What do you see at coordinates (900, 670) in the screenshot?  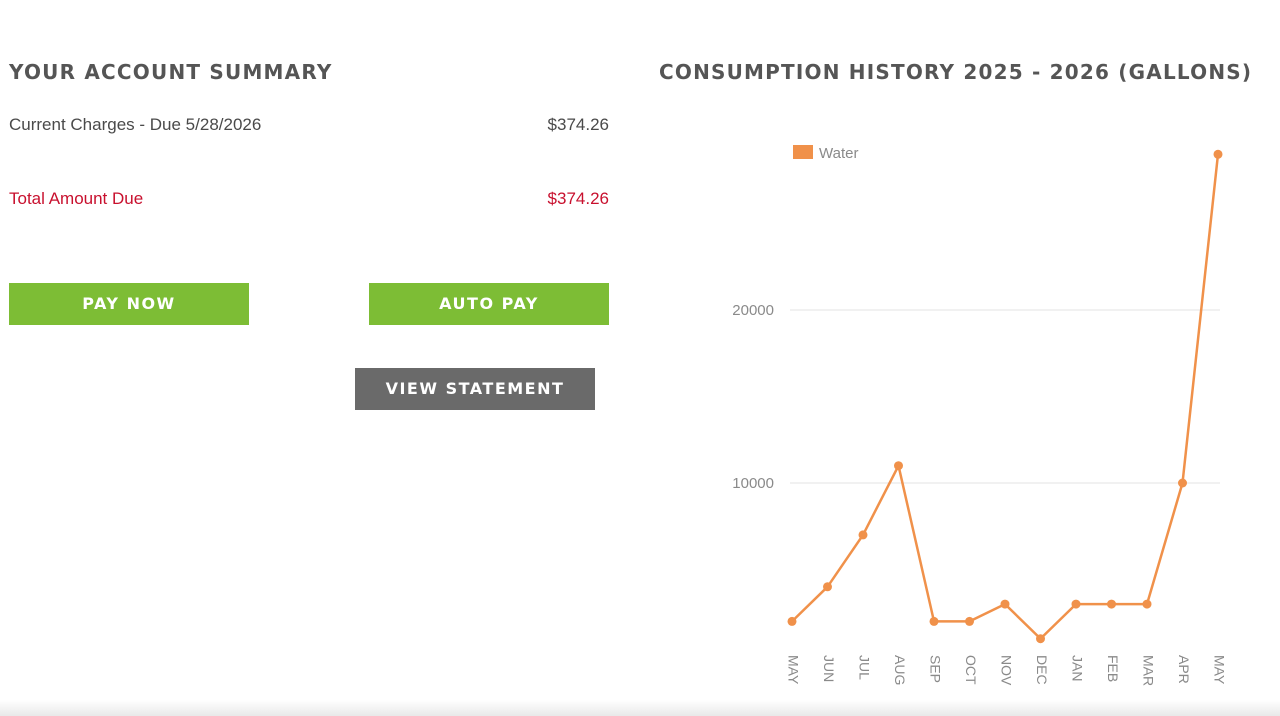 I see `x-tick-label: AUG` at bounding box center [900, 670].